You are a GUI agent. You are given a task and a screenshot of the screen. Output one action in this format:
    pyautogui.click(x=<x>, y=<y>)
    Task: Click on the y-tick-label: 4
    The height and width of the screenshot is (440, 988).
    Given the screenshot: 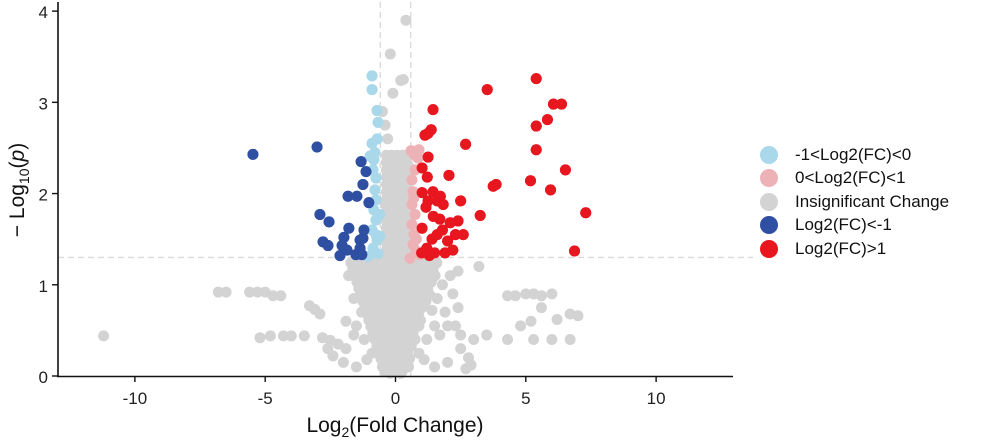 What is the action you would take?
    pyautogui.click(x=43, y=12)
    